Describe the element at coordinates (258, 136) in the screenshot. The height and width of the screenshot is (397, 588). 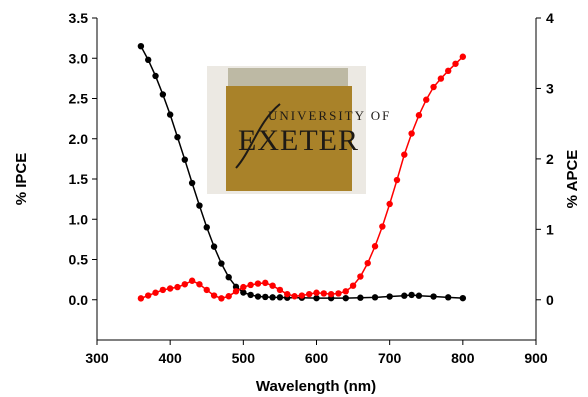
I see `photo-swoosh-mark` at that location.